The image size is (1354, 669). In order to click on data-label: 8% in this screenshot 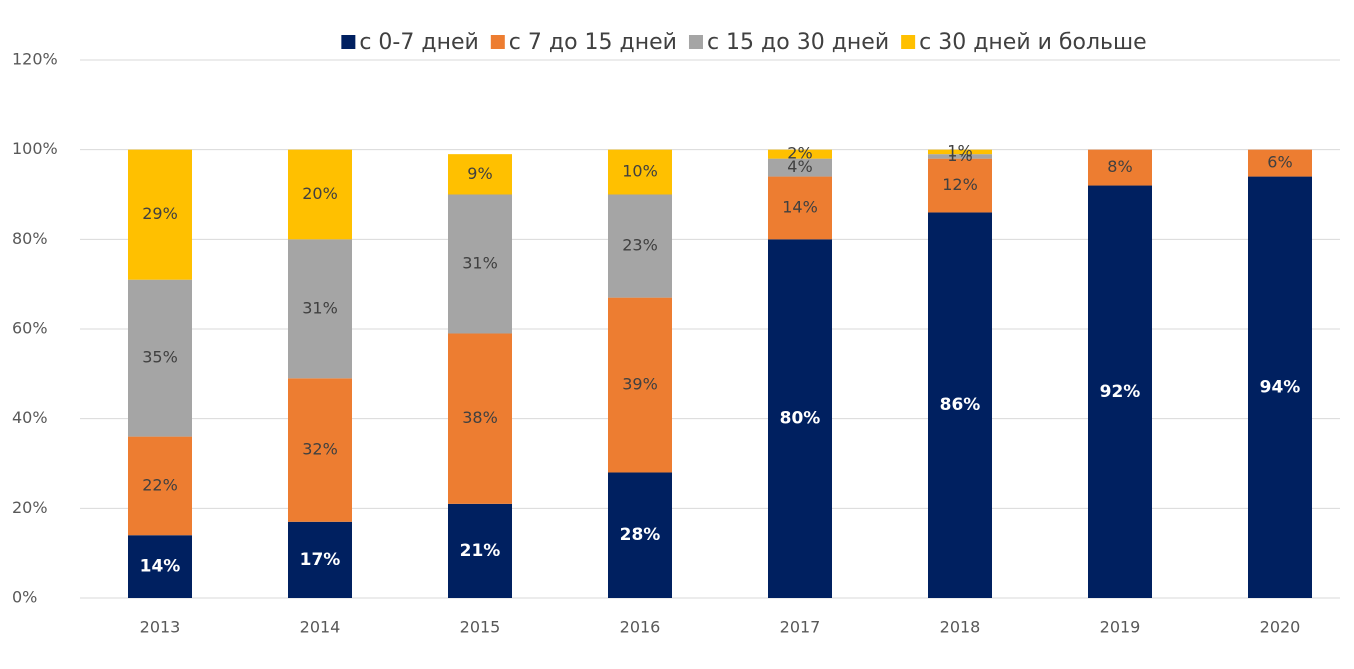, I will do `click(1119, 166)`.